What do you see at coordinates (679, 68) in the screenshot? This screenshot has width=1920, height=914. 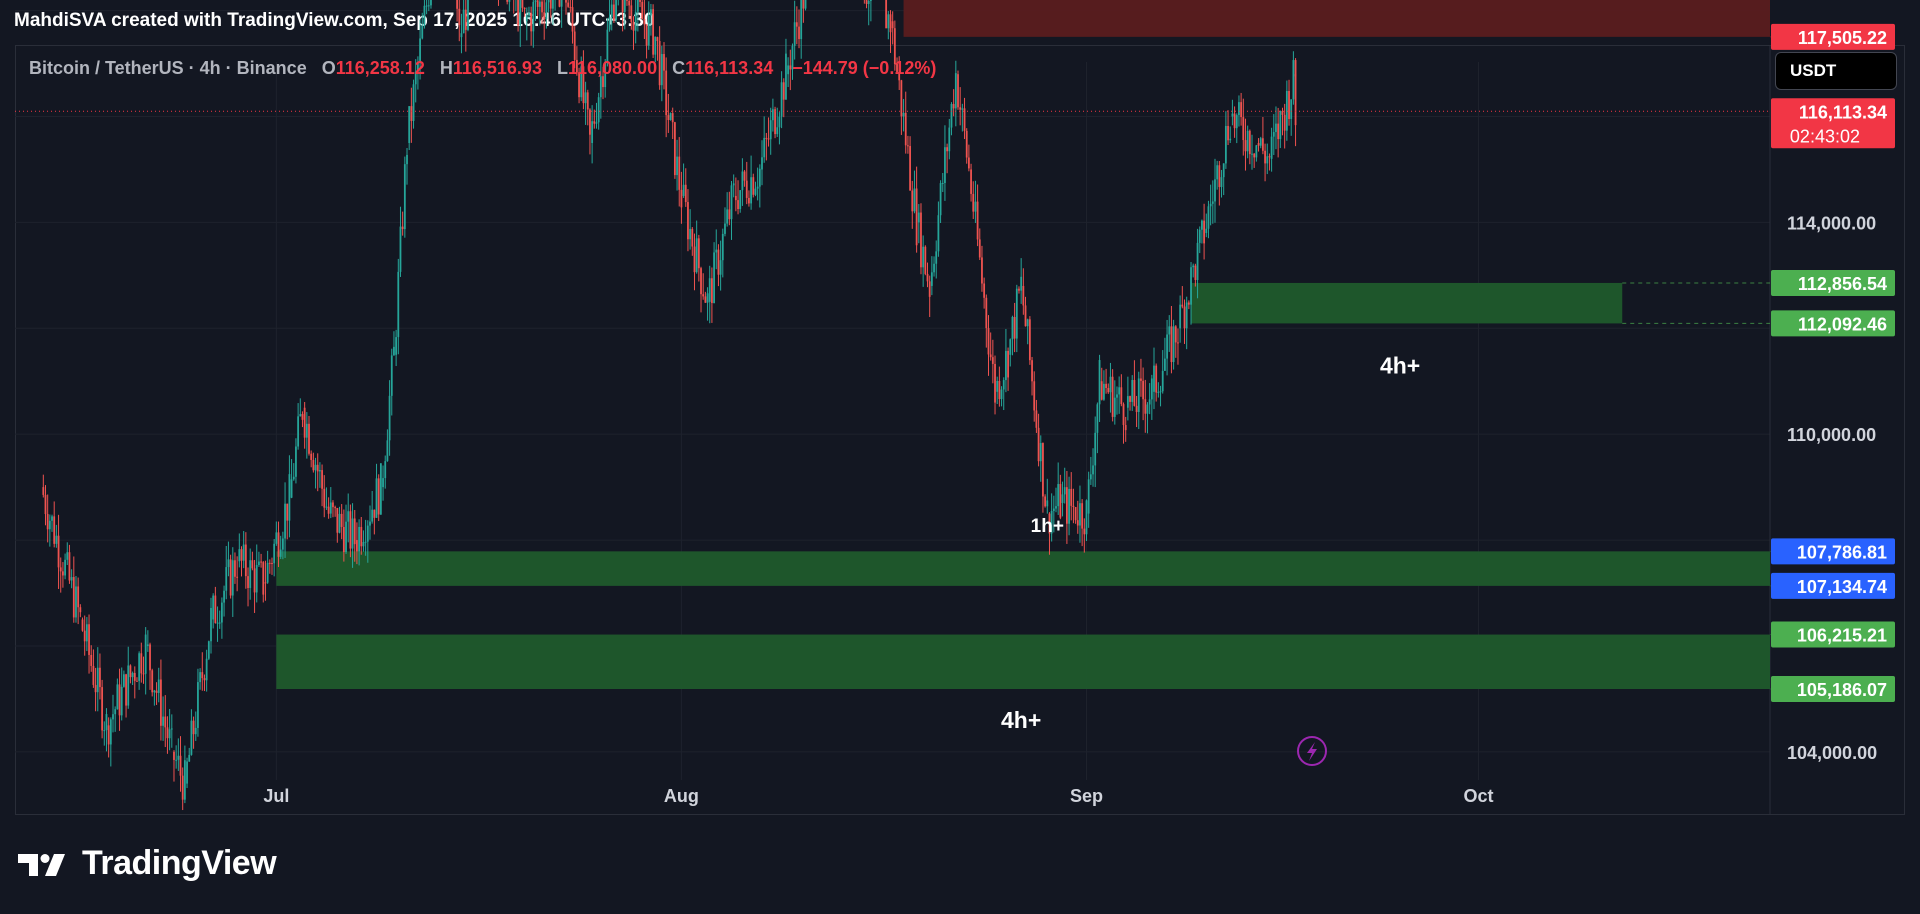 I see `close-label: C` at bounding box center [679, 68].